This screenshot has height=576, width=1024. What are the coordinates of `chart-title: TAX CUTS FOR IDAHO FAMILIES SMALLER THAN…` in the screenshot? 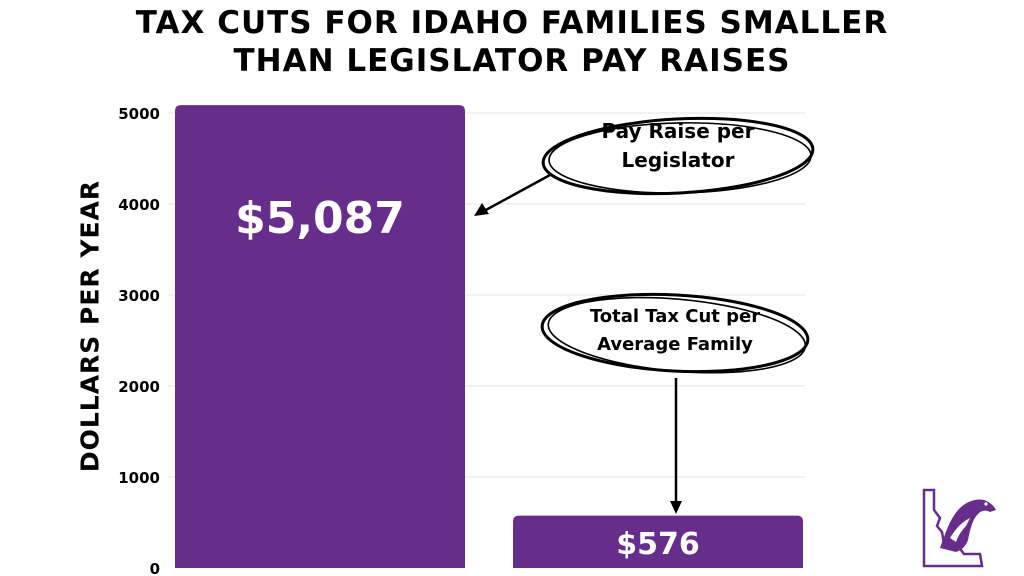 It's located at (512, 42).